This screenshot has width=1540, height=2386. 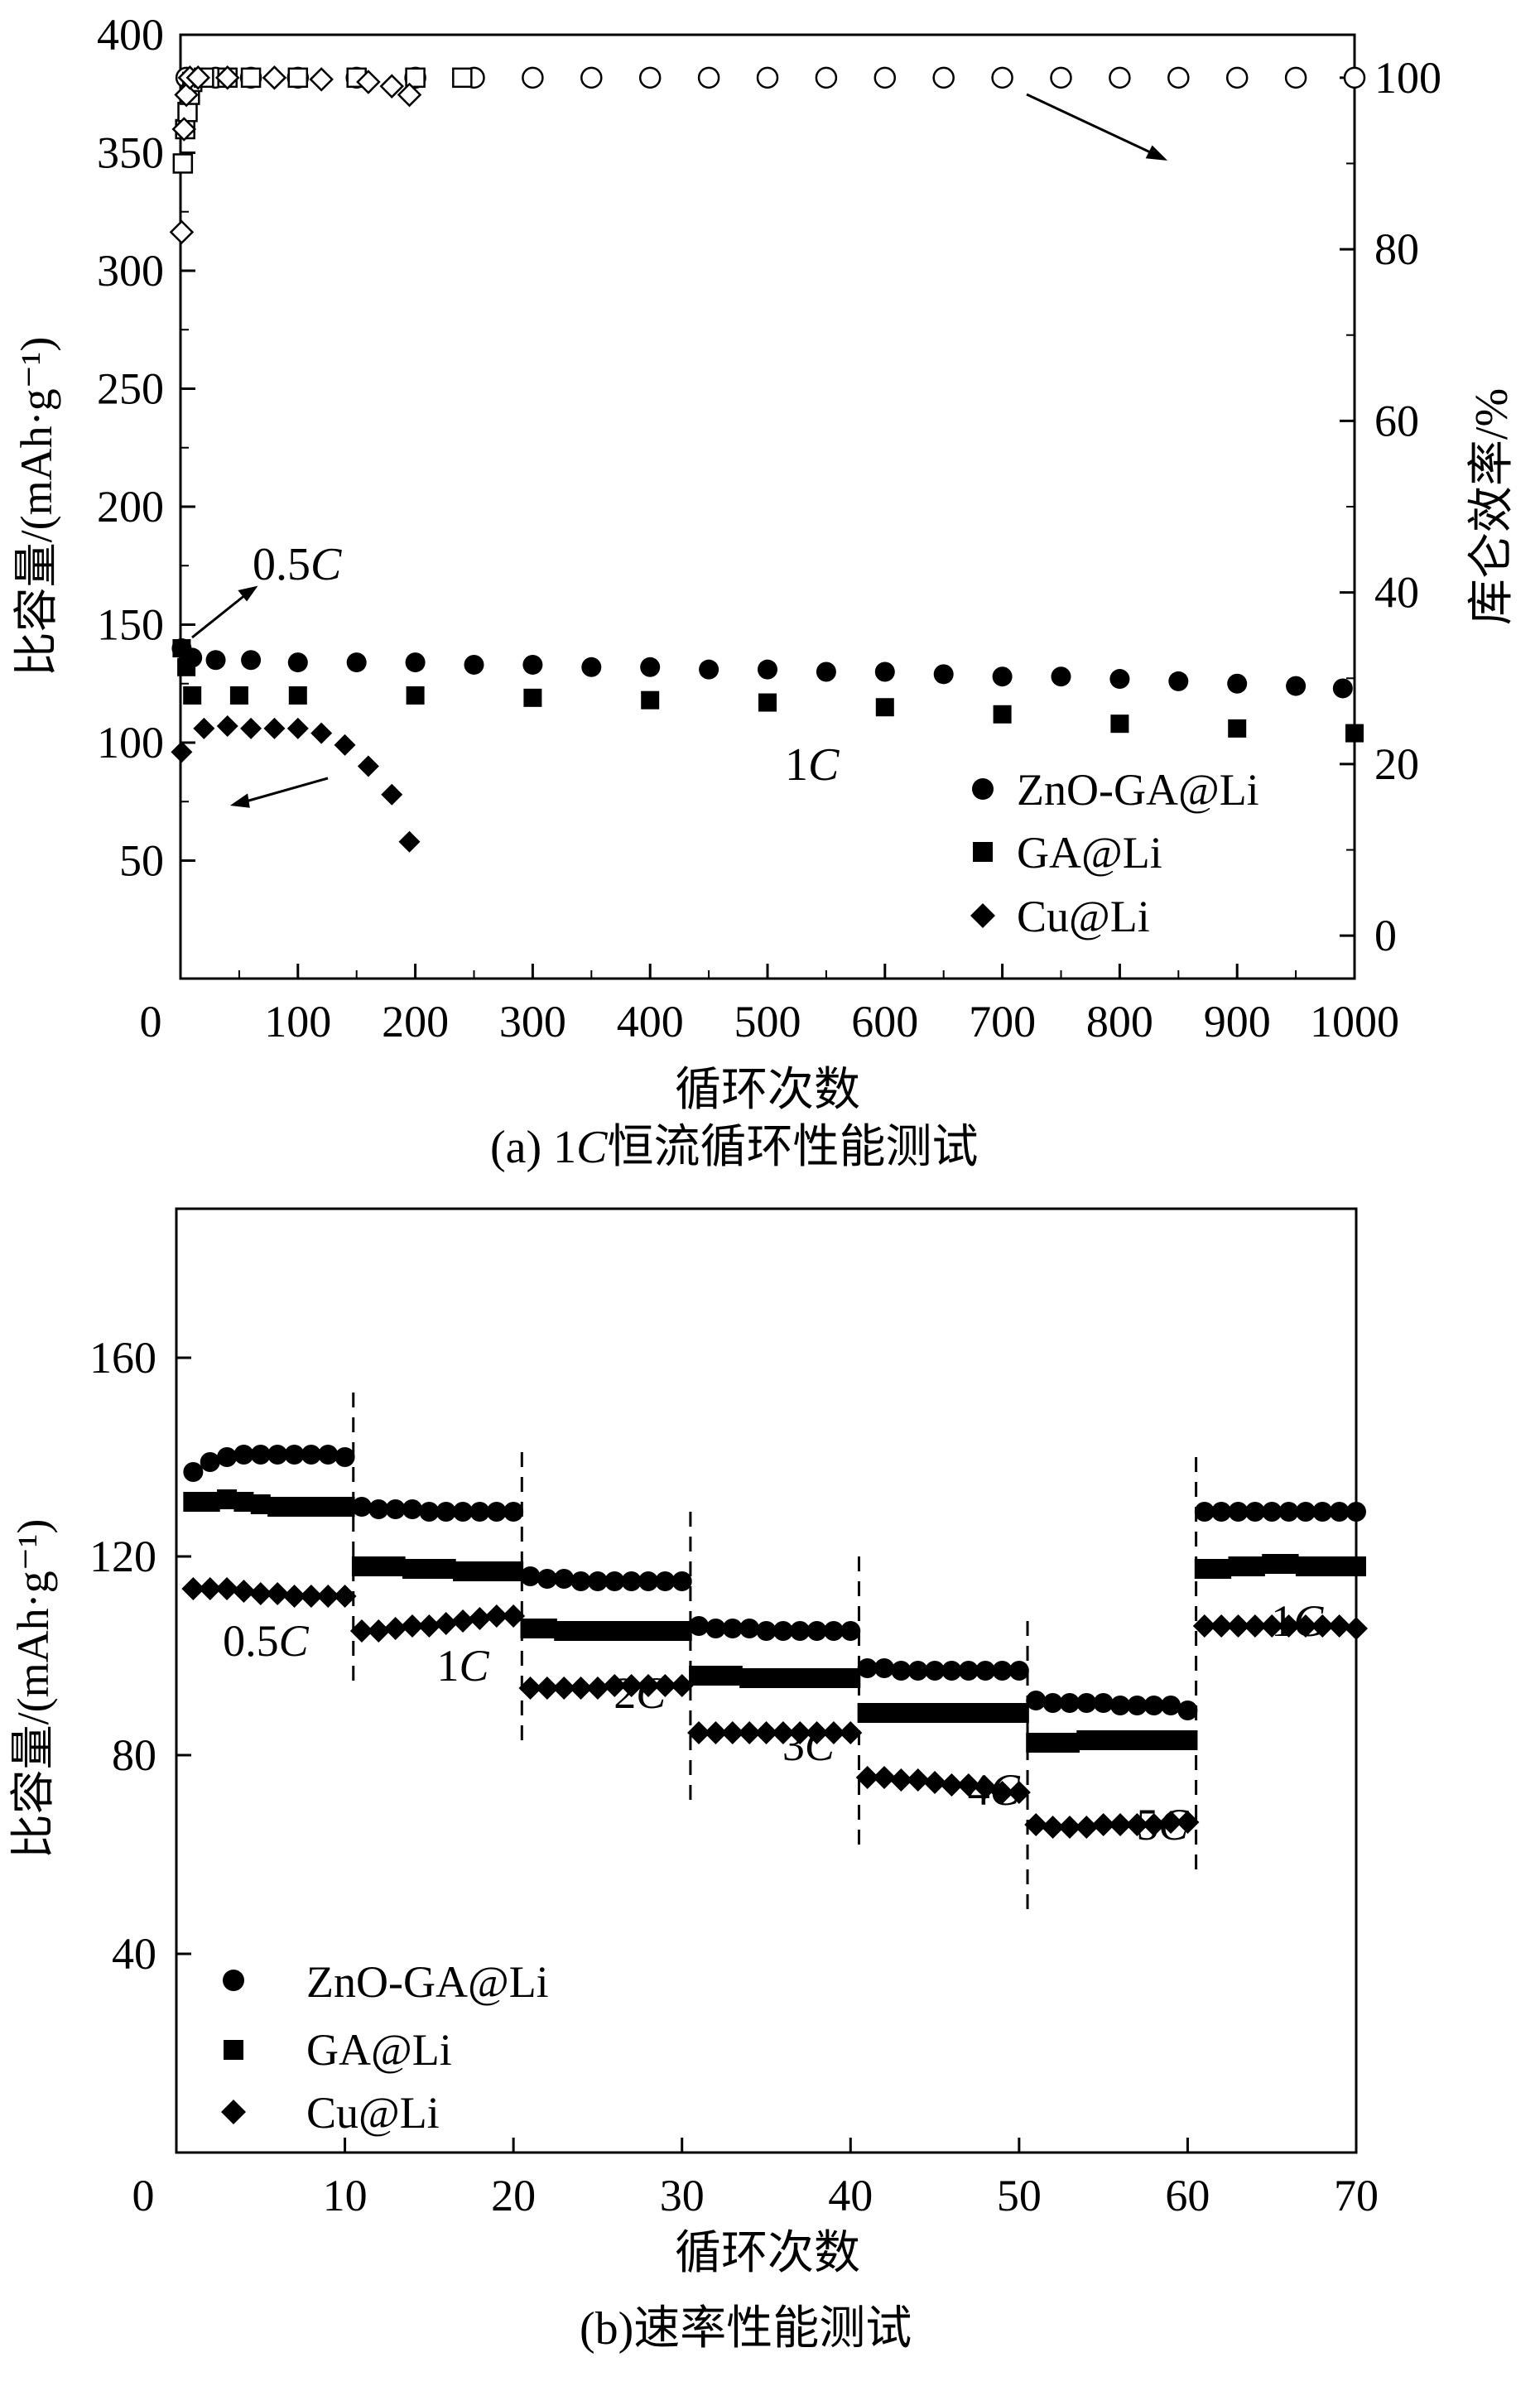 I want to click on a-xtick-label-200: 200, so click(x=416, y=1021).